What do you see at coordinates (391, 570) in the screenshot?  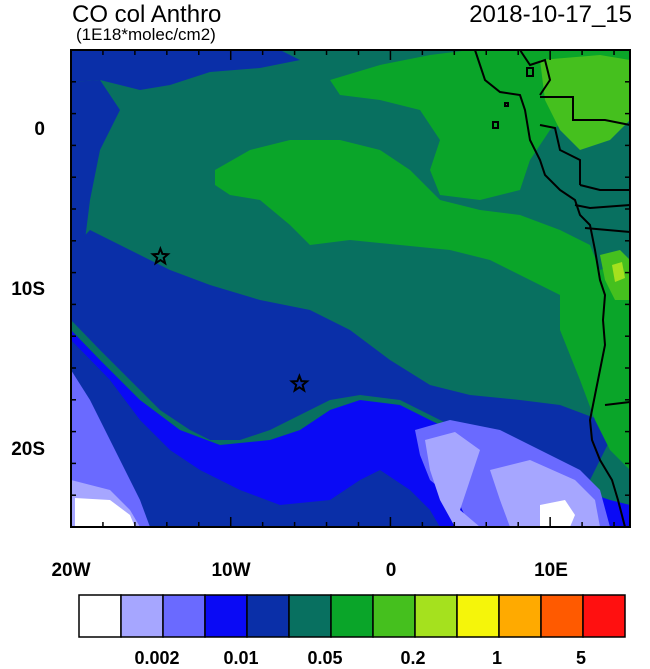 I see `x-tick-label-0: 0` at bounding box center [391, 570].